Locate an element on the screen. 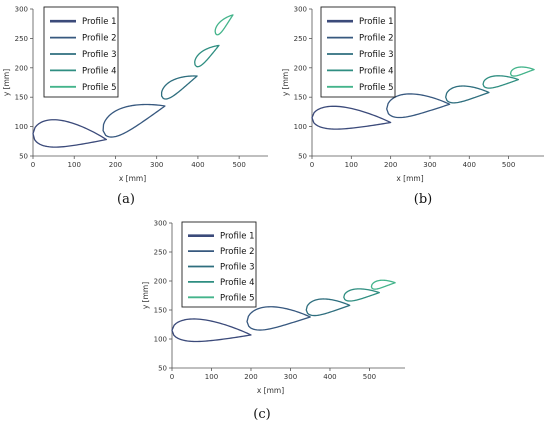 This screenshot has width=550, height=426. legend-frame is located at coordinates (81, 52).